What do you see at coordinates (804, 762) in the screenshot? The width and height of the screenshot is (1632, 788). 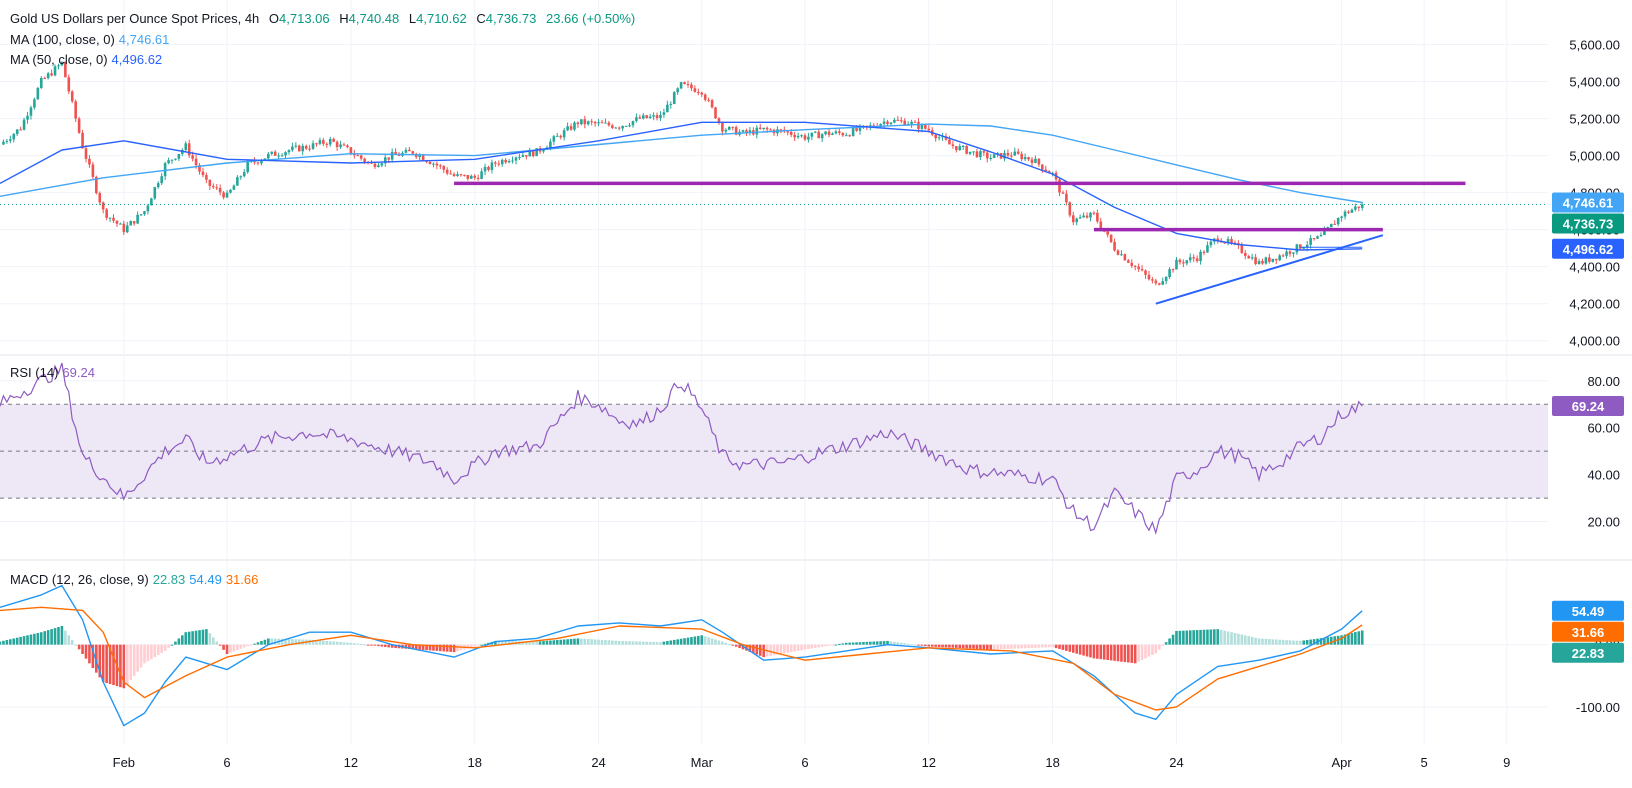 I see `x-tick-label: 6` at bounding box center [804, 762].